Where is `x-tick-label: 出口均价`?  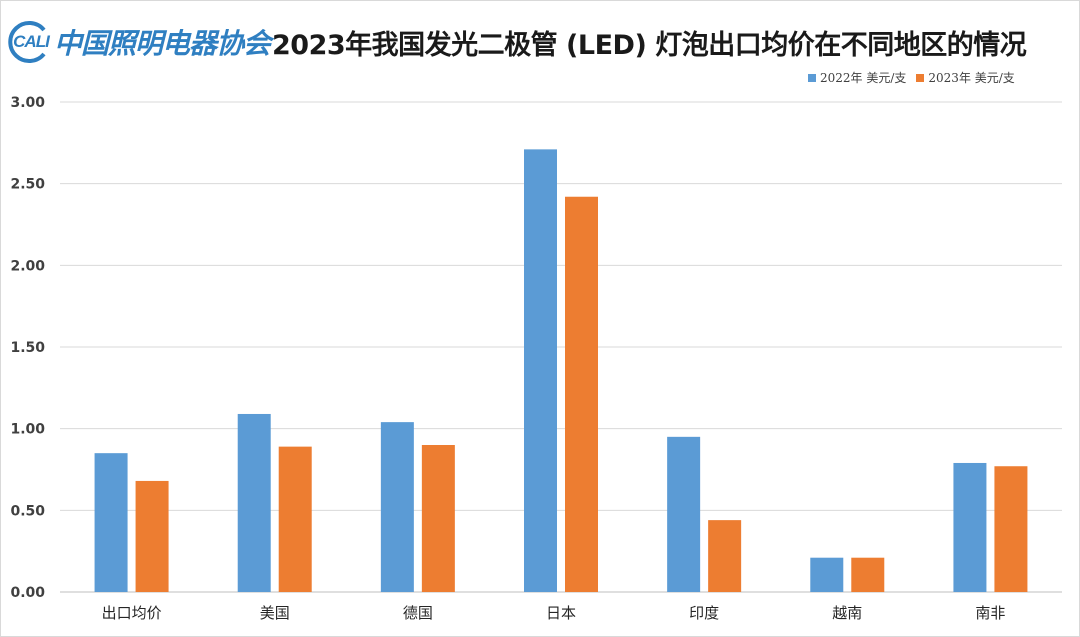
x-tick-label: 出口均价 is located at coordinates (132, 613).